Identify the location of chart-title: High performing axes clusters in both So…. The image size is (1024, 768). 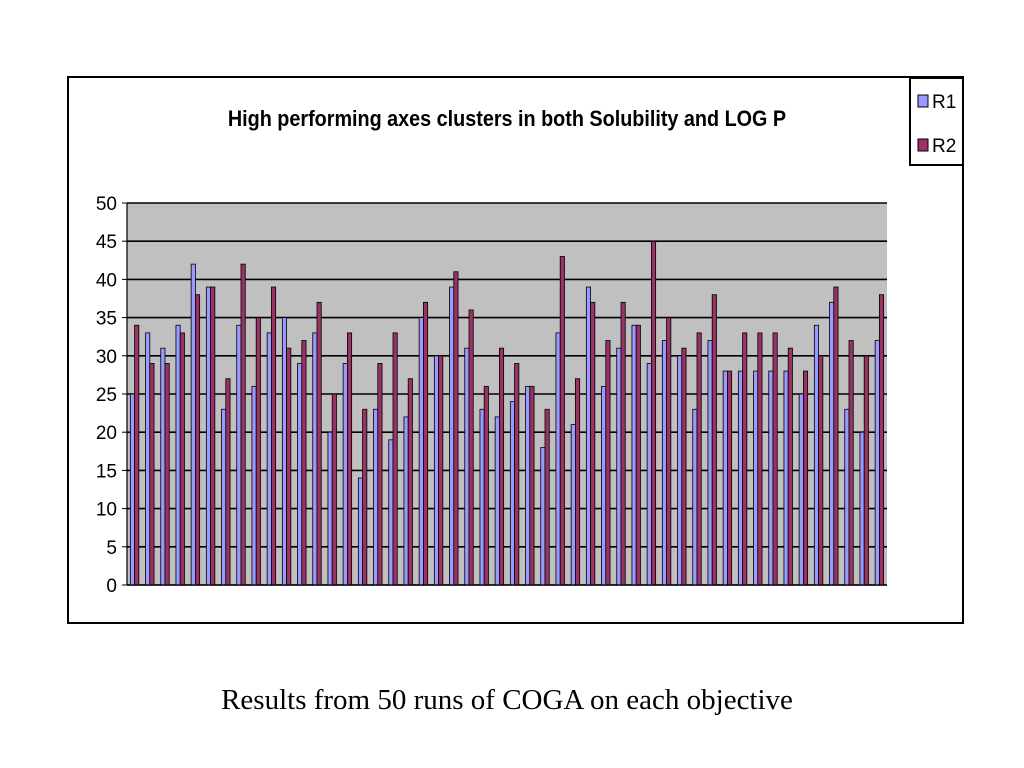
(507, 119).